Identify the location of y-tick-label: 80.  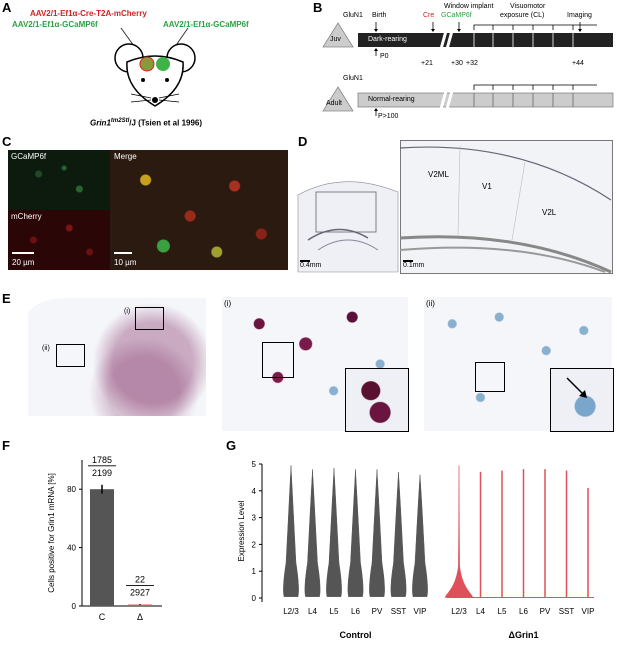
(71, 489).